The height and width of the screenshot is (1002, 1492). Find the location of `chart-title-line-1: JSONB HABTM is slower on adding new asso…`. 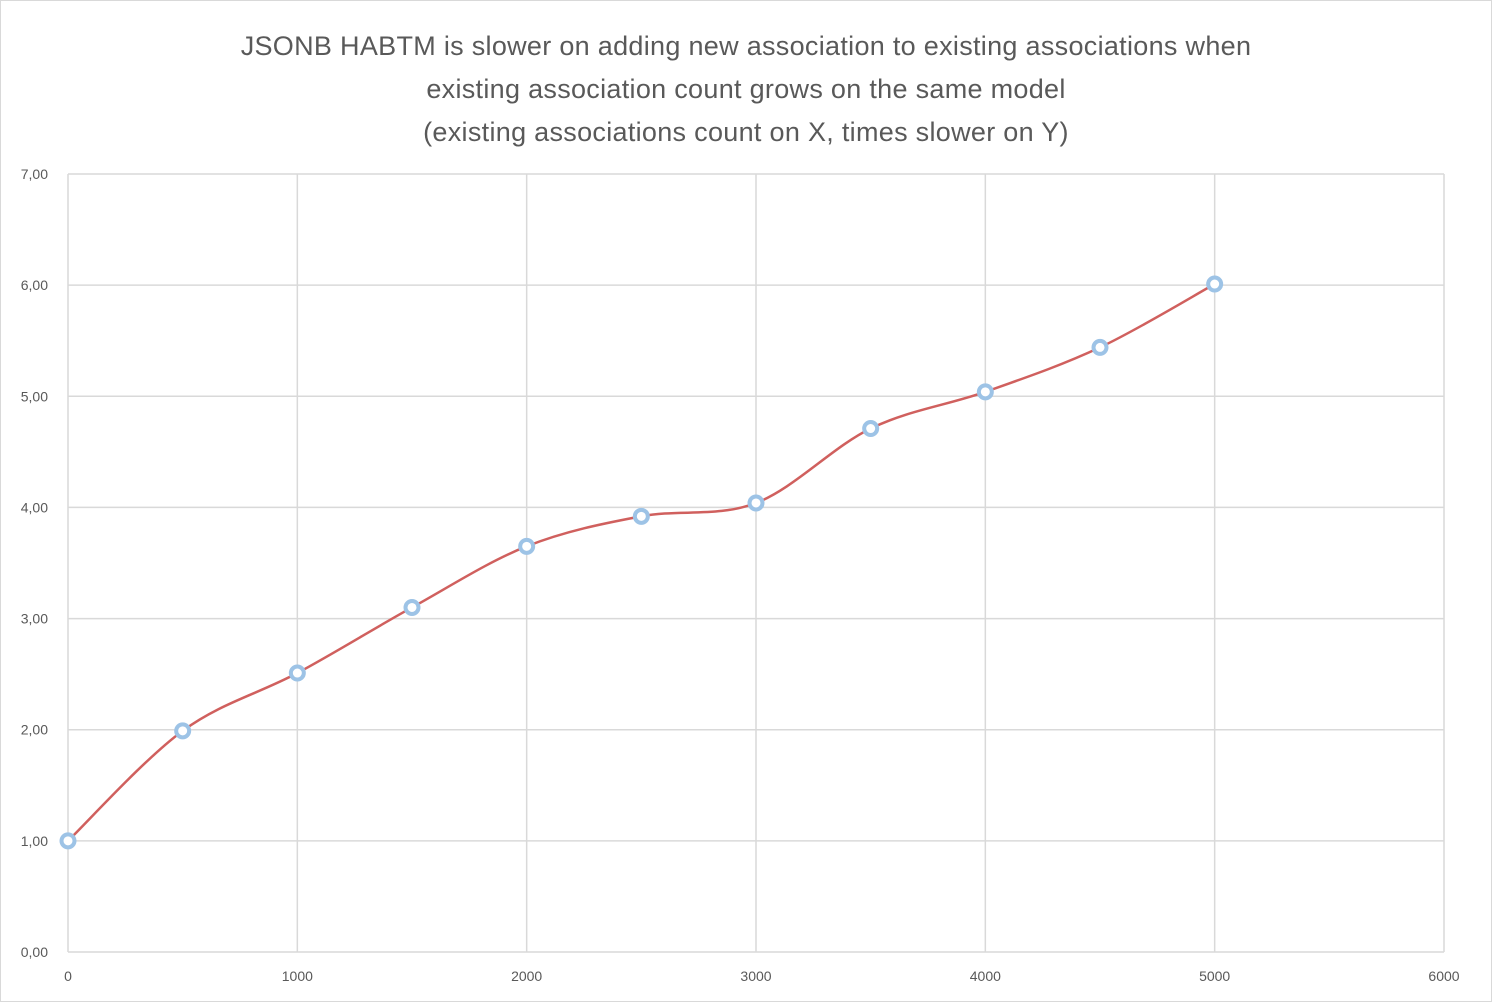

chart-title-line-1: JSONB HABTM is slower on adding new asso… is located at coordinates (746, 46).